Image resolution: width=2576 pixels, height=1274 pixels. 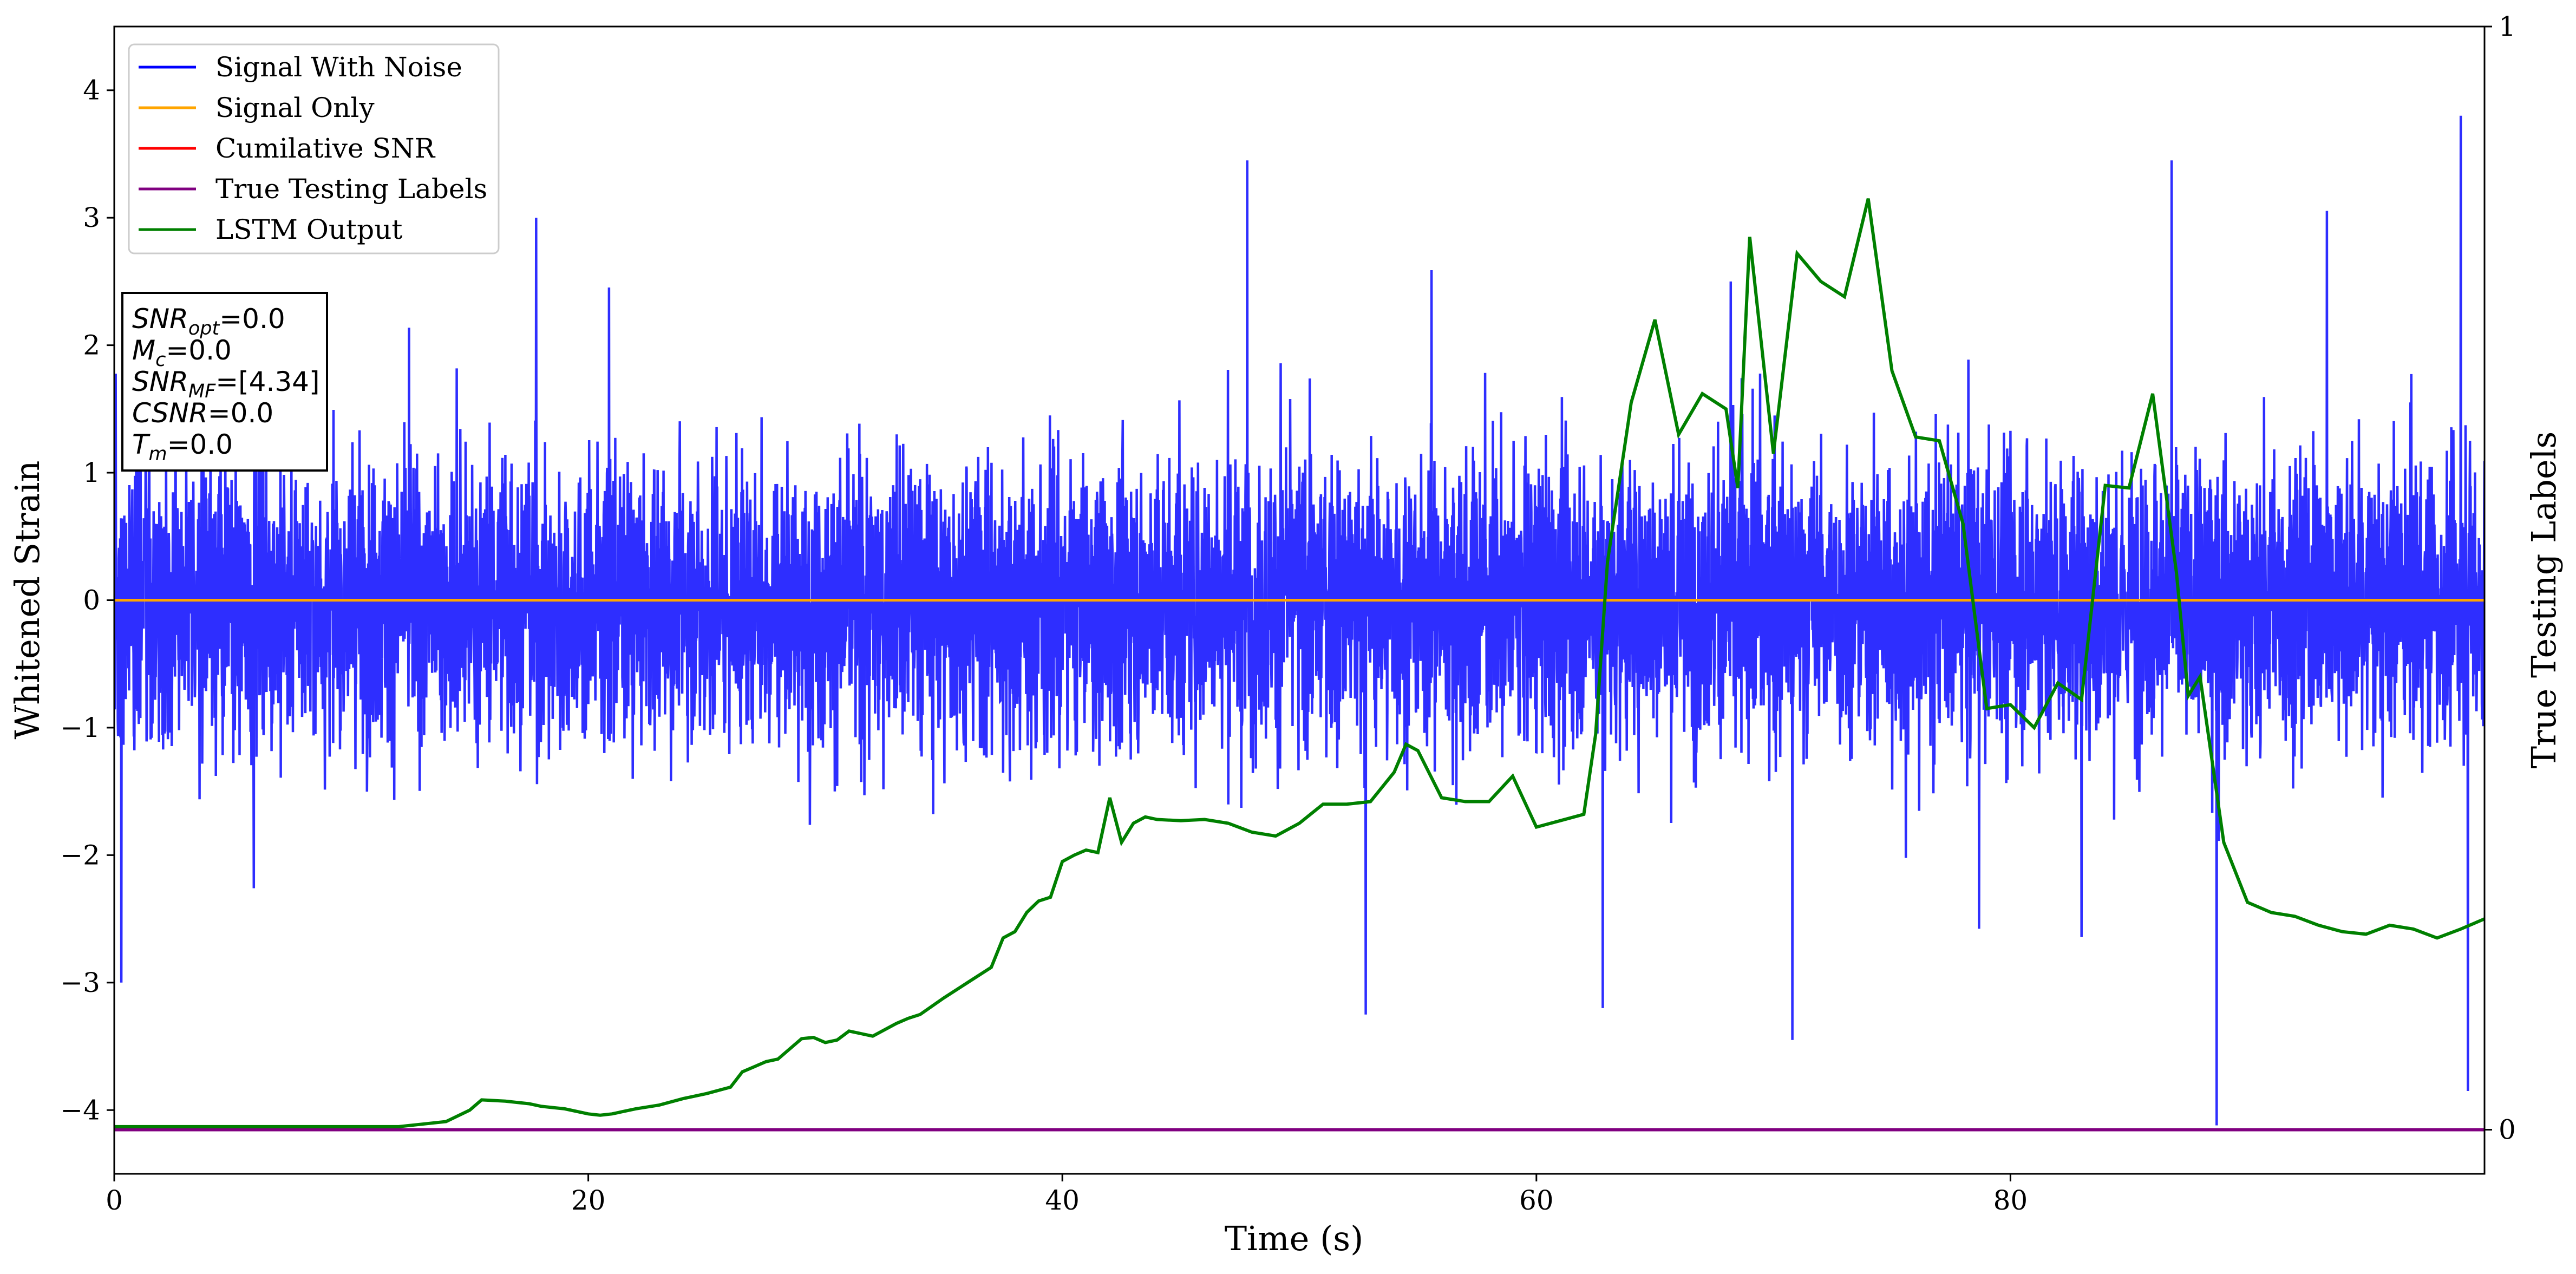 I want to click on stats-line: Tm=0.0, so click(x=182, y=447).